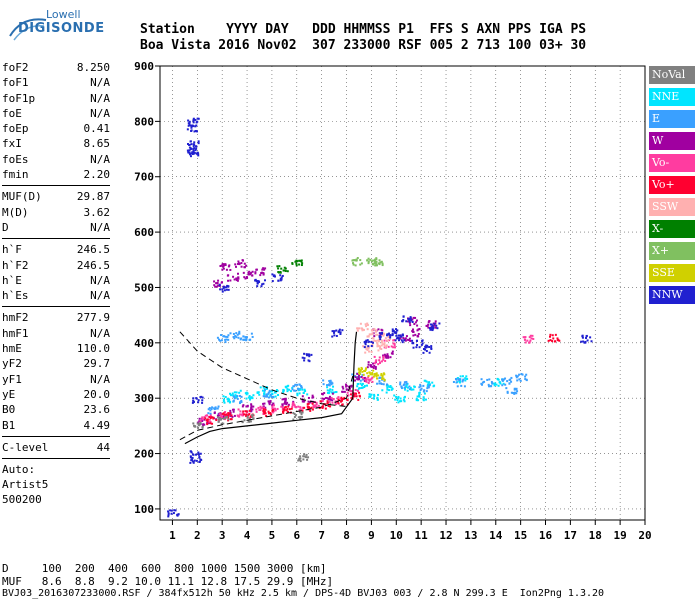 Image resolution: width=700 pixels, height=600 pixels. Describe the element at coordinates (25, 447) in the screenshot. I see `param-name: C-level` at that location.